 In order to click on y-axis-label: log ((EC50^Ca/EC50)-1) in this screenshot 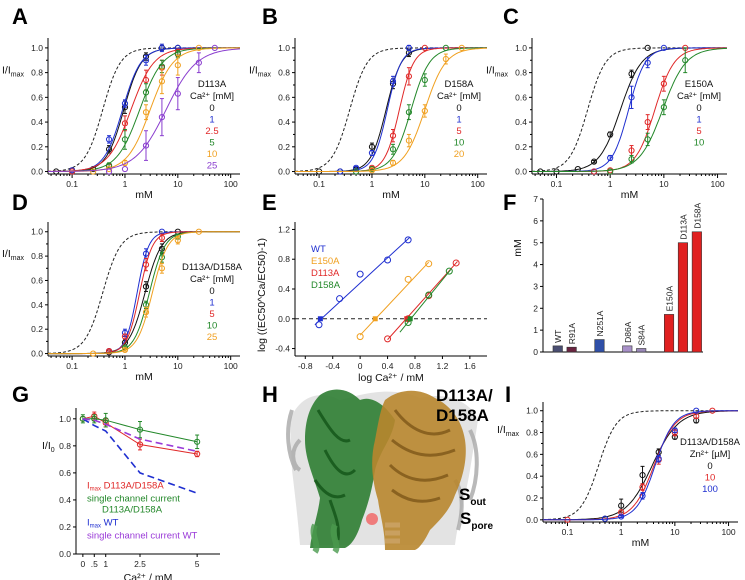, I will do `click(262, 295)`.